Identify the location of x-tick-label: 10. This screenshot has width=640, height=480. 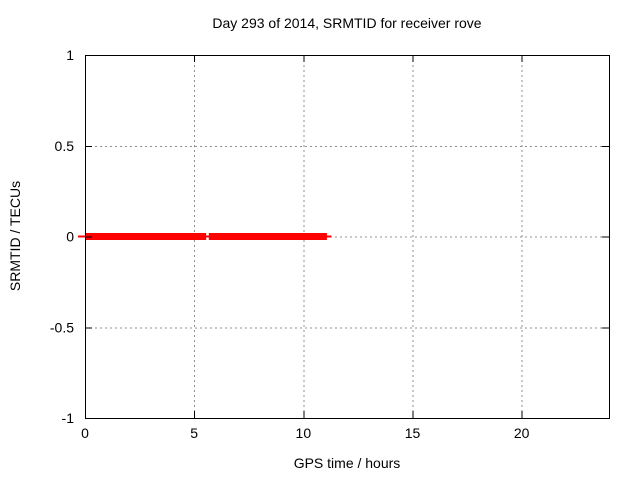
(304, 433).